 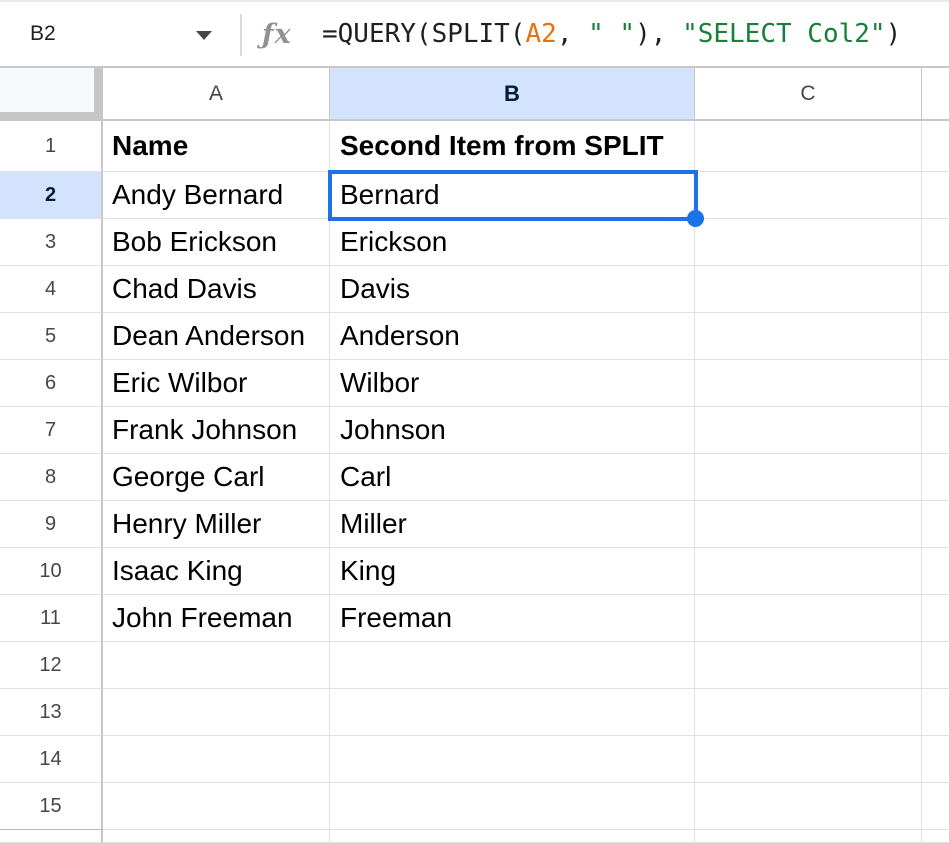 I want to click on cell-D10-partial, so click(x=935, y=571).